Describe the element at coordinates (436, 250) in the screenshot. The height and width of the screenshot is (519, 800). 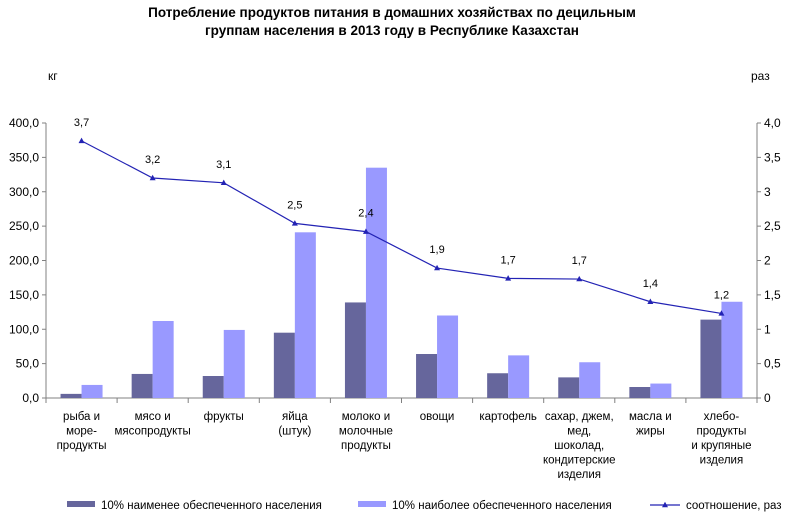
I see `ratio-data-label: 1,9` at that location.